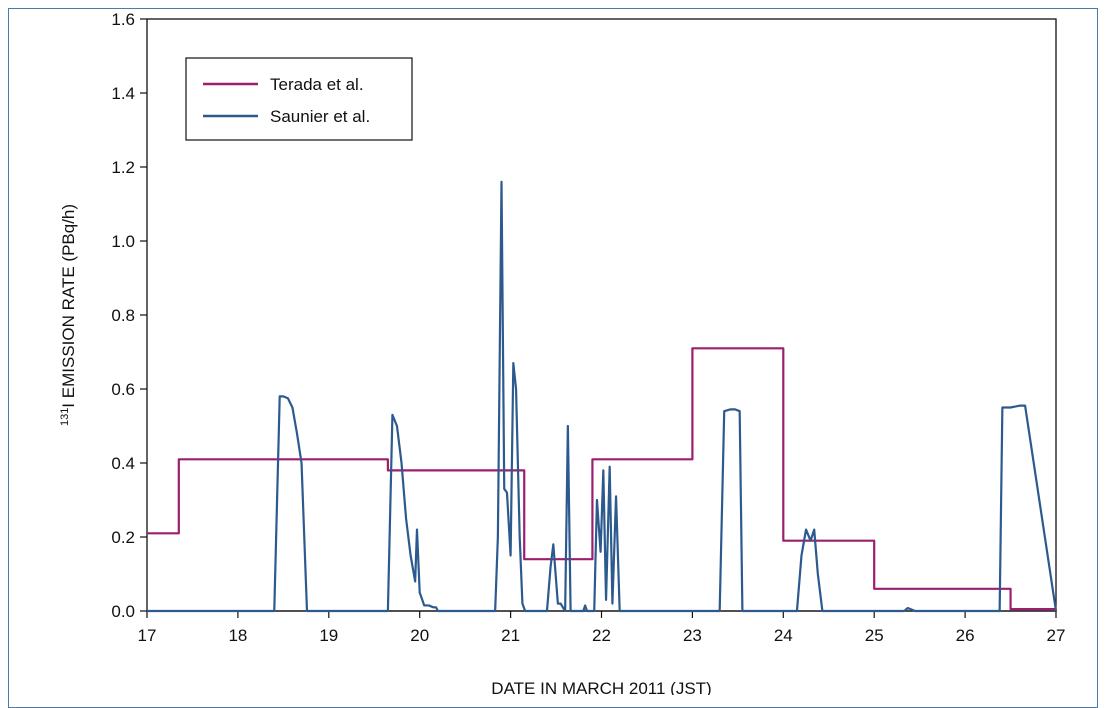 This screenshot has width=1106, height=708. What do you see at coordinates (237, 635) in the screenshot?
I see `x-tick-label: 18` at bounding box center [237, 635].